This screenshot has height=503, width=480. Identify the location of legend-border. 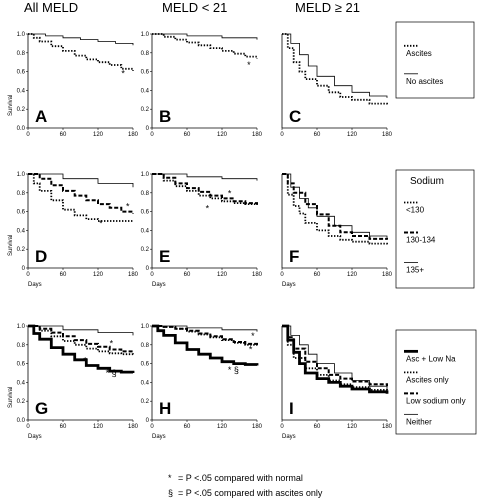
(436, 382).